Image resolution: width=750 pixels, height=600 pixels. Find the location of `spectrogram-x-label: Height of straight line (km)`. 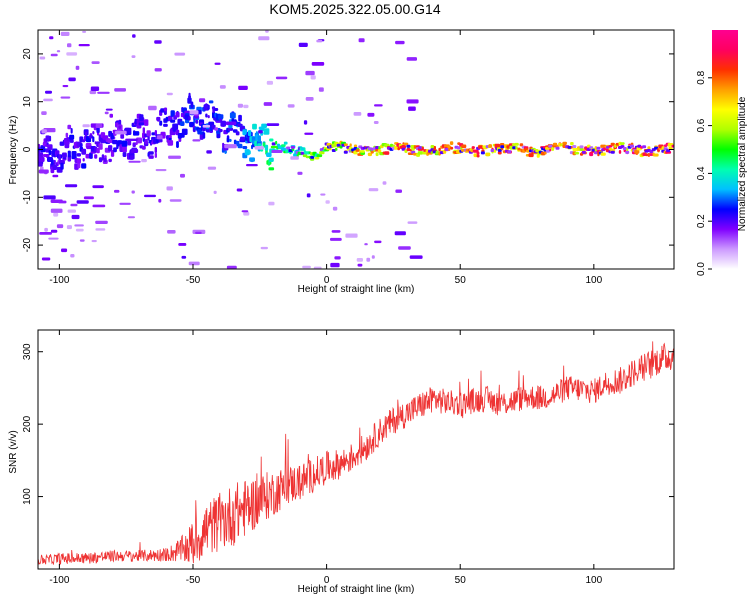

spectrogram-x-label: Height of straight line (km) is located at coordinates (356, 289).